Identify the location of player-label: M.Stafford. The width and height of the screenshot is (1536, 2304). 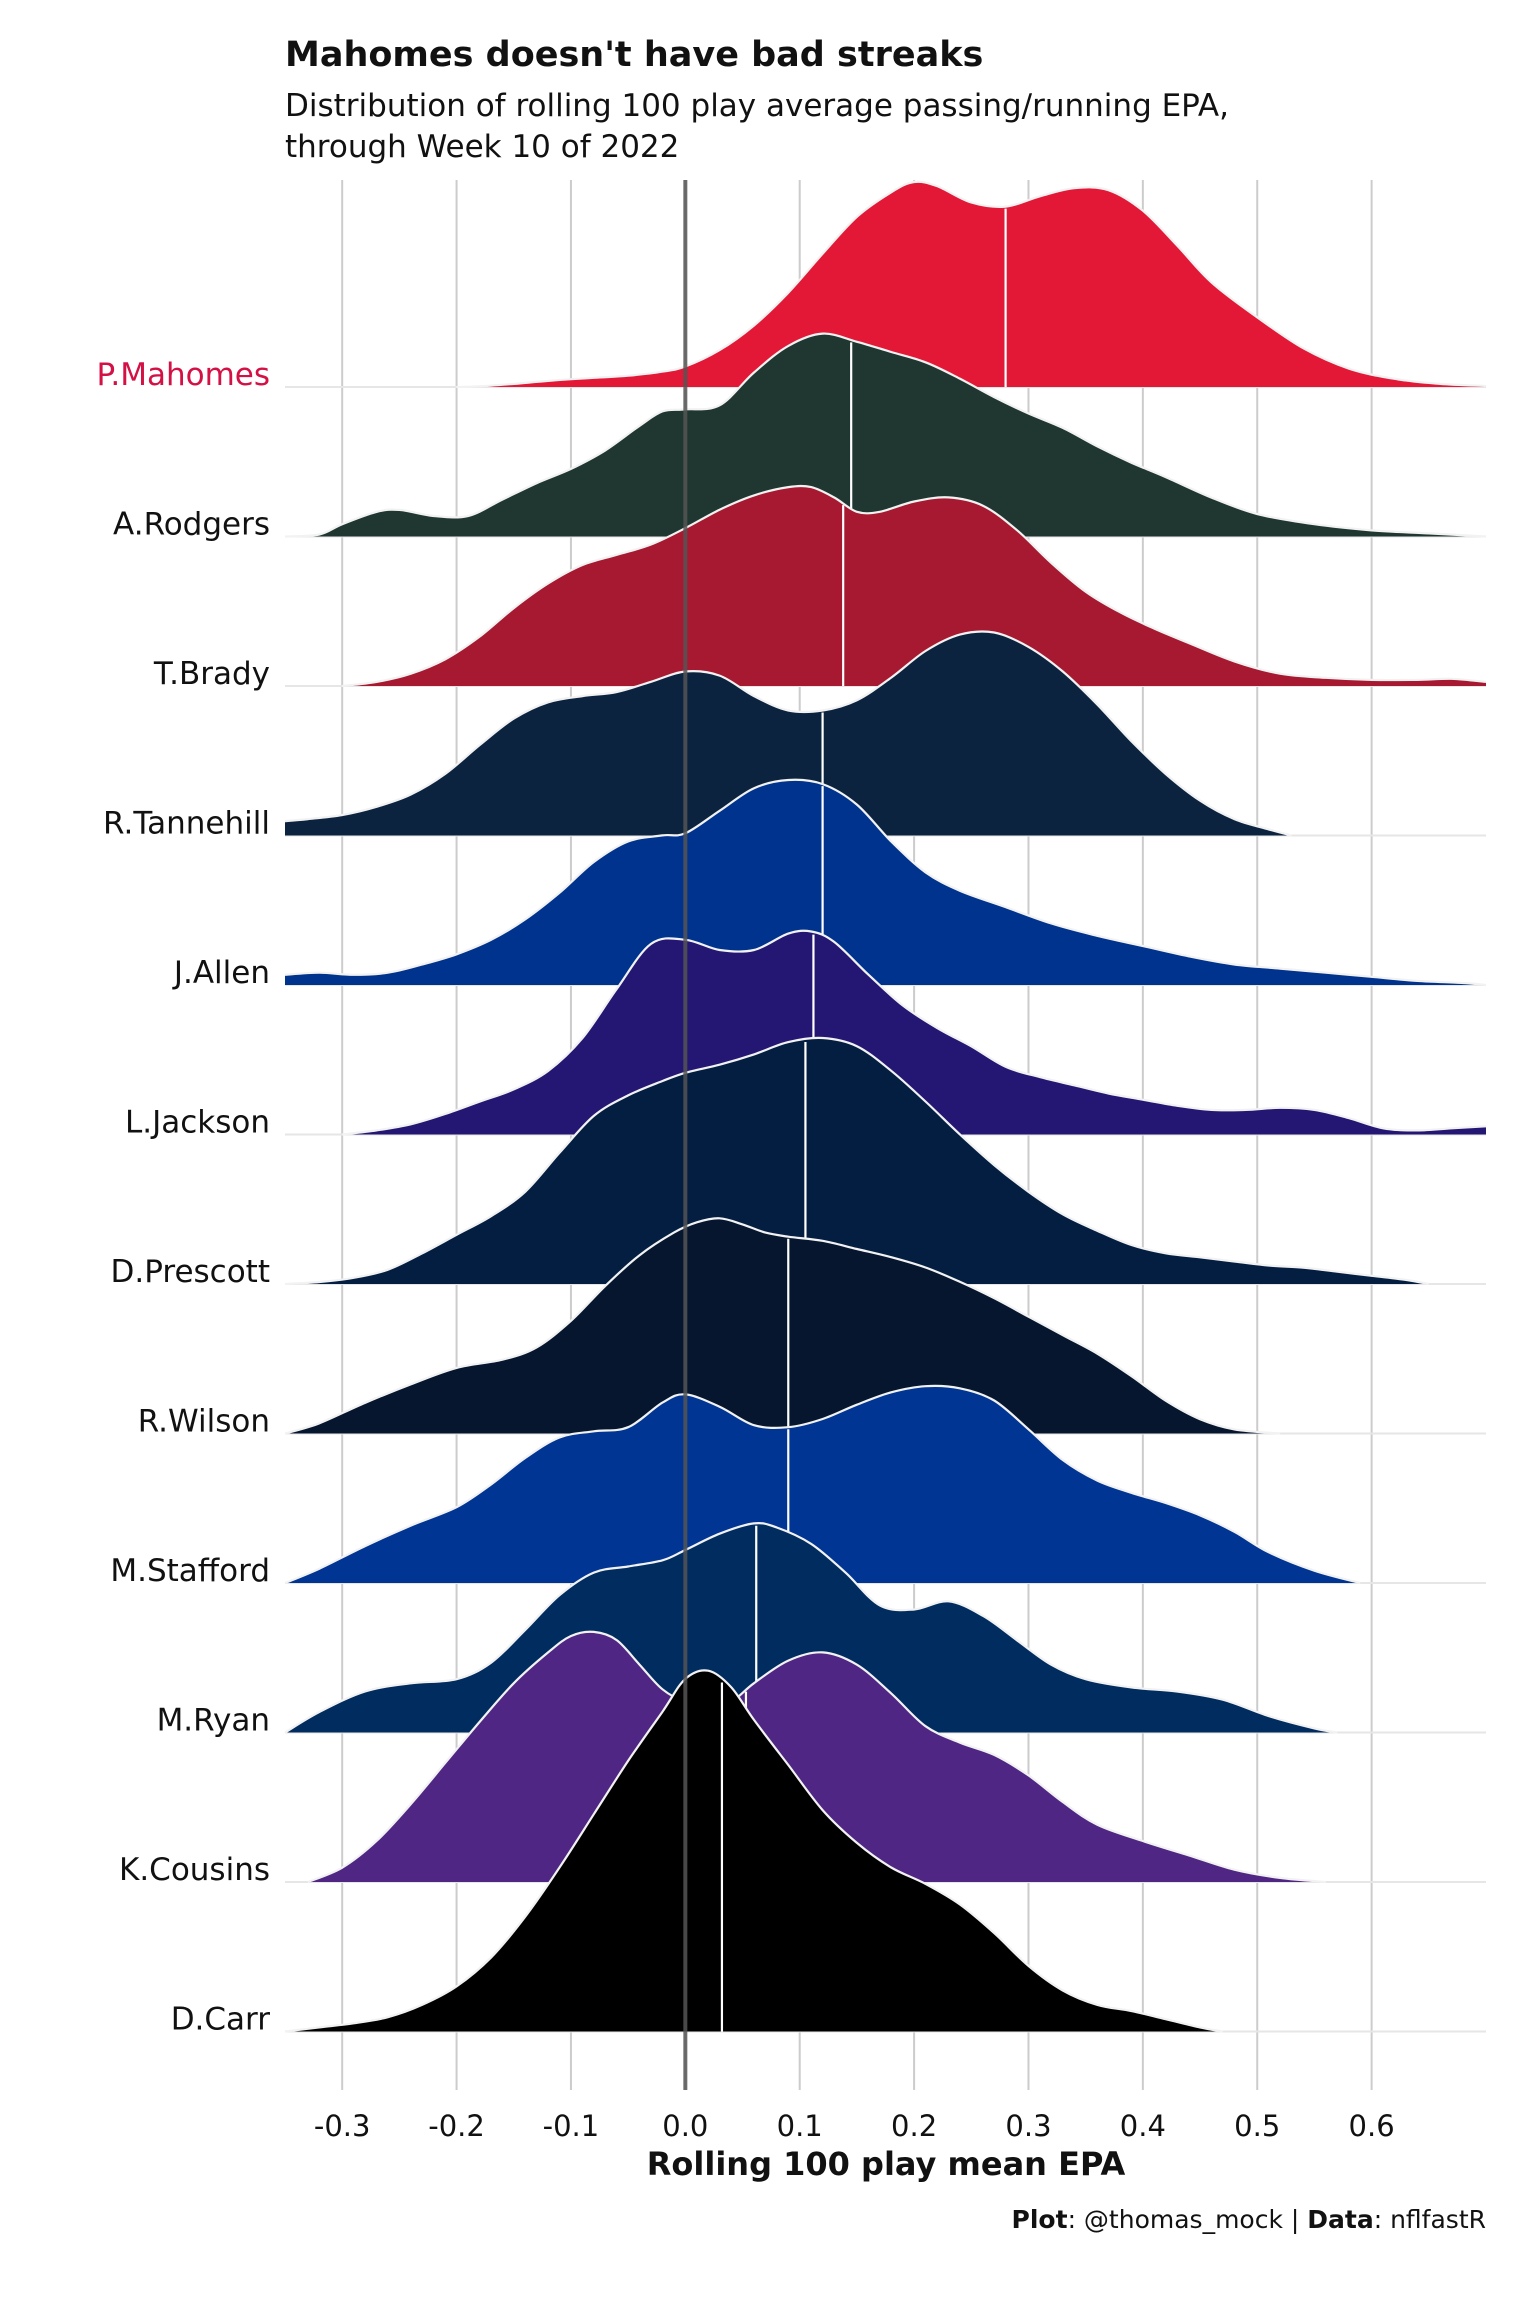
(190, 1571).